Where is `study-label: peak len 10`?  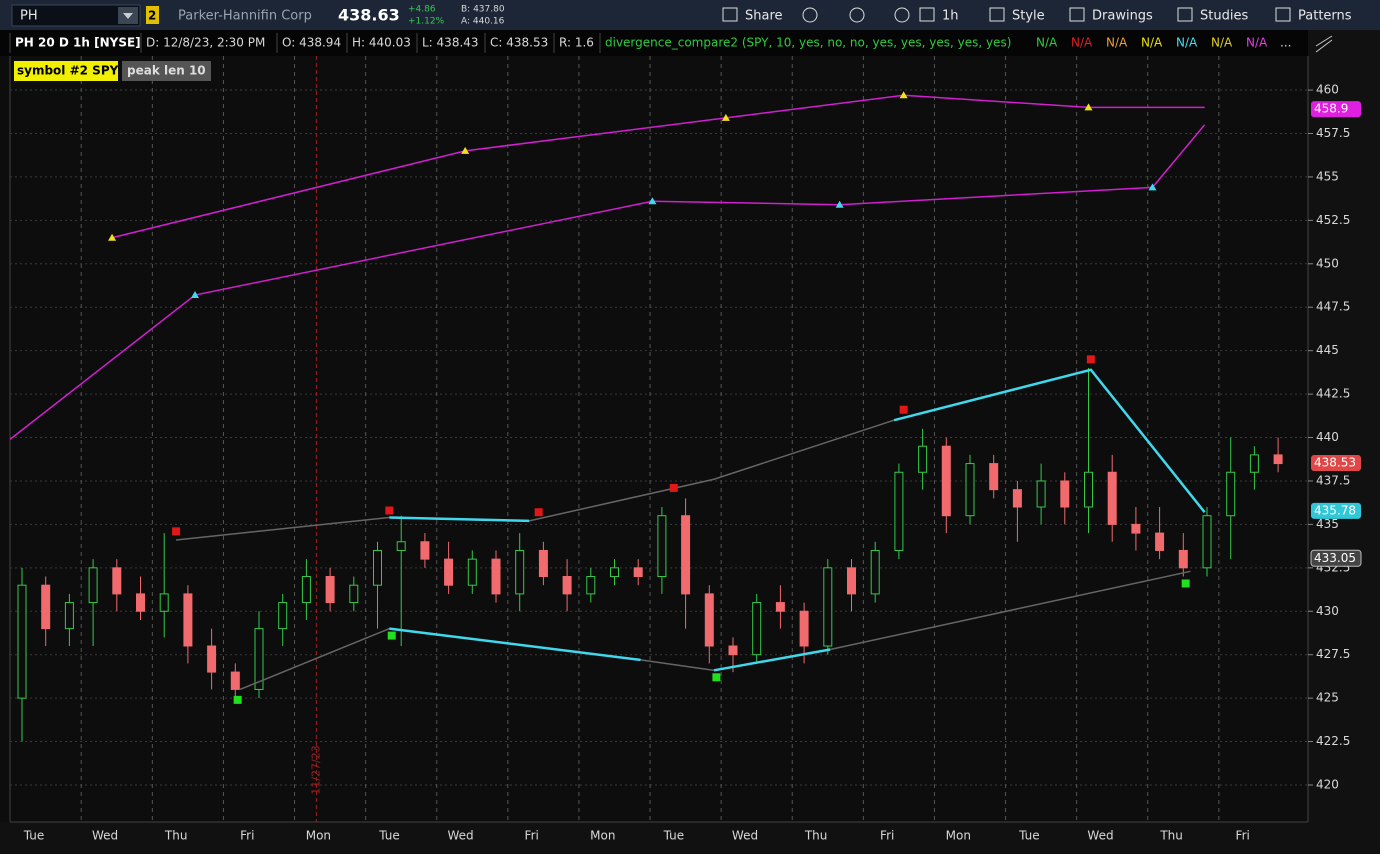
study-label: peak len 10 is located at coordinates (166, 71).